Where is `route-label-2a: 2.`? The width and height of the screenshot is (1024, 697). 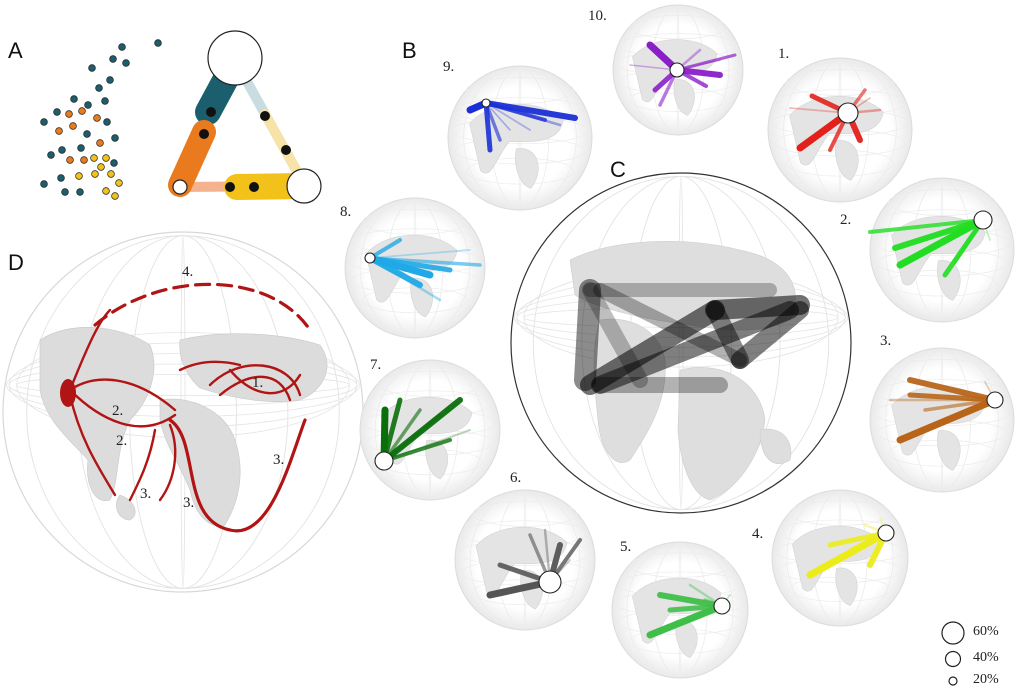 route-label-2a: 2. is located at coordinates (118, 411).